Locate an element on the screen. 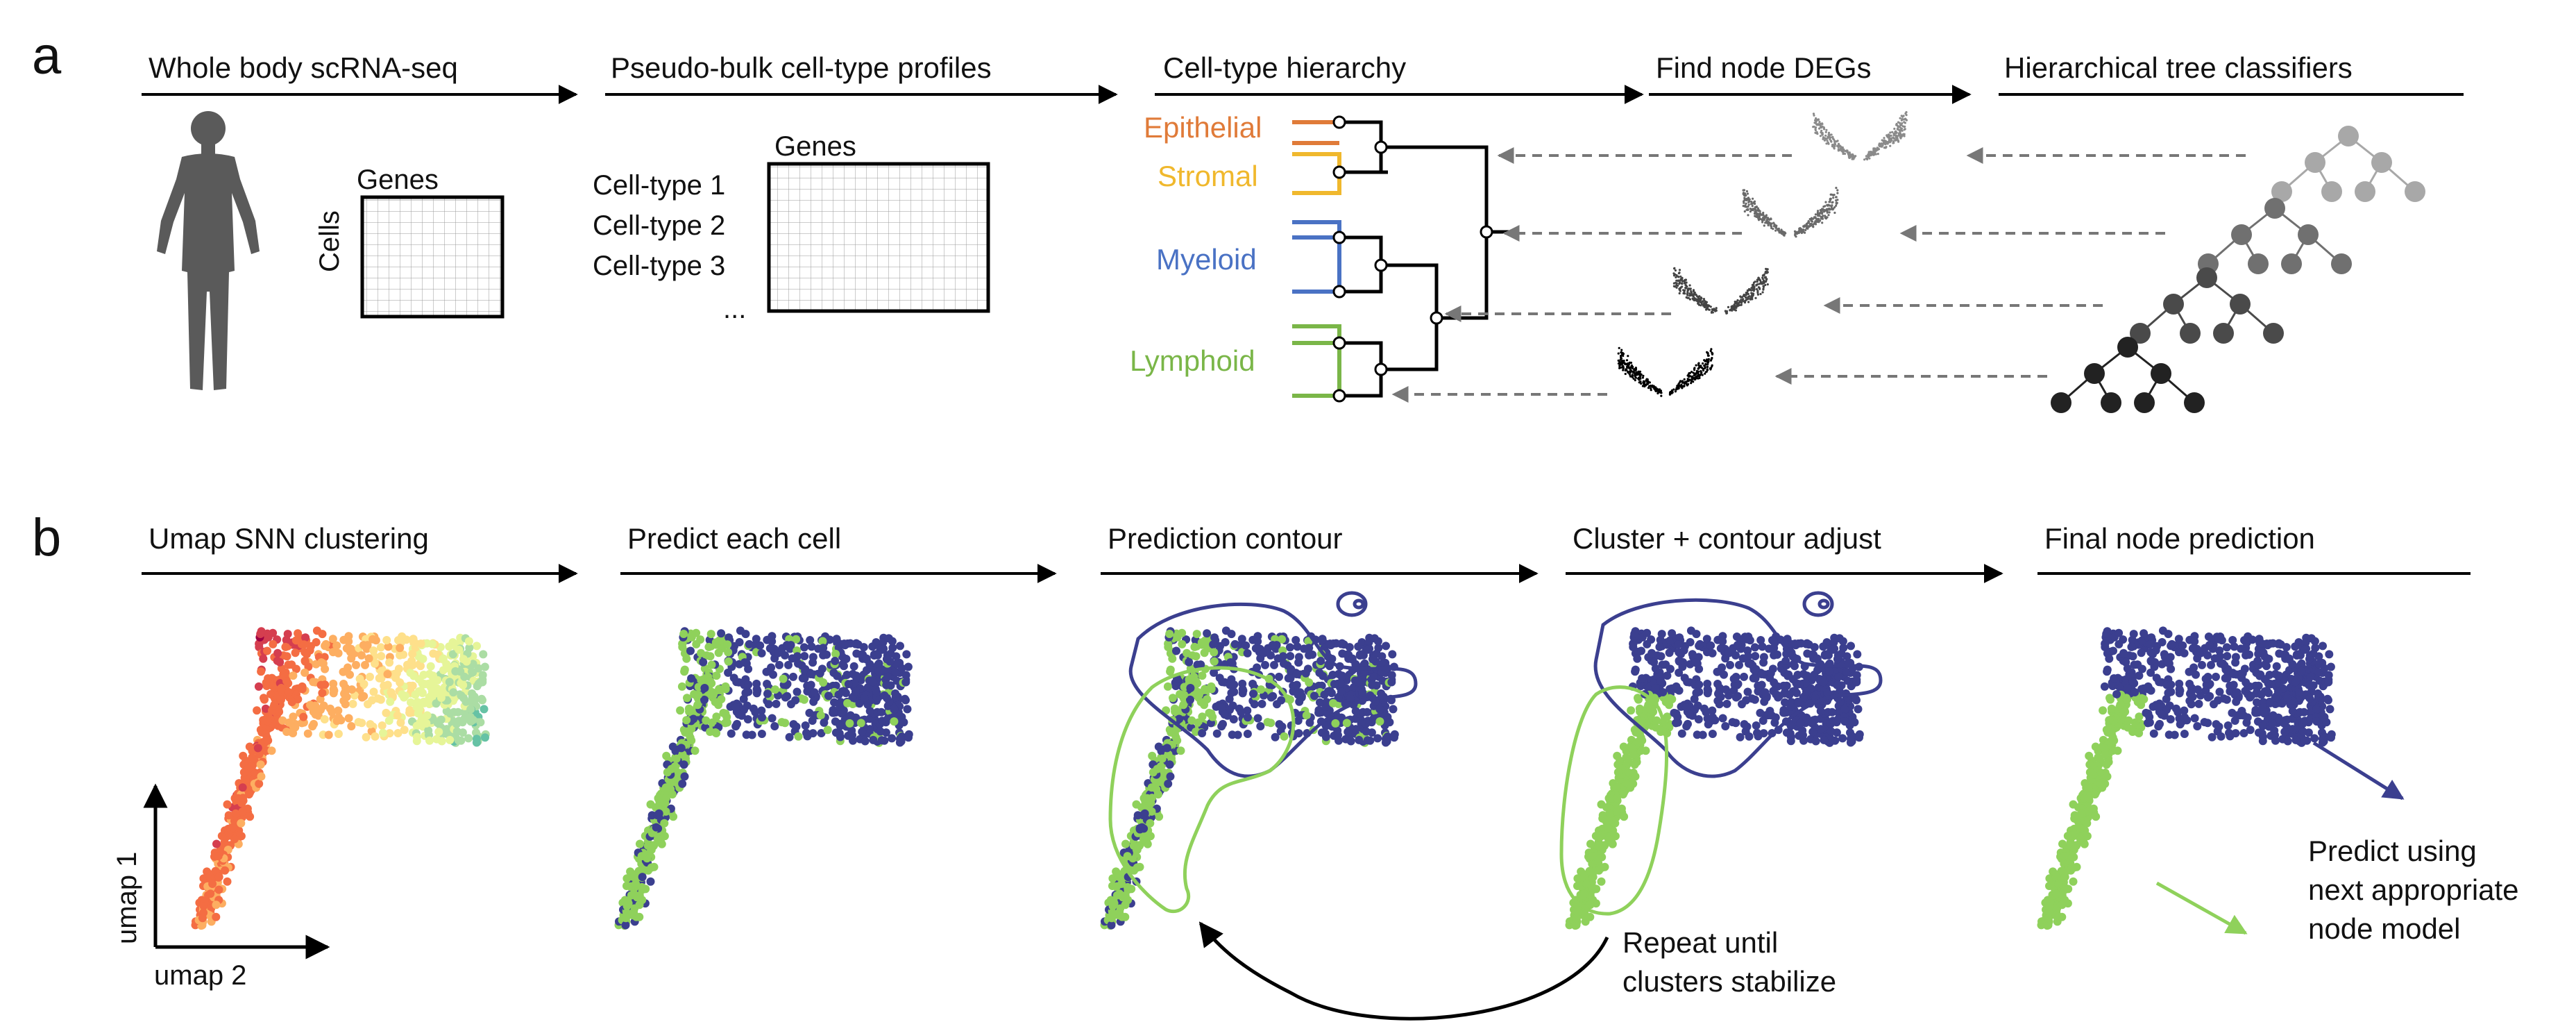  deg-to-node-arrows is located at coordinates (1592, 275).